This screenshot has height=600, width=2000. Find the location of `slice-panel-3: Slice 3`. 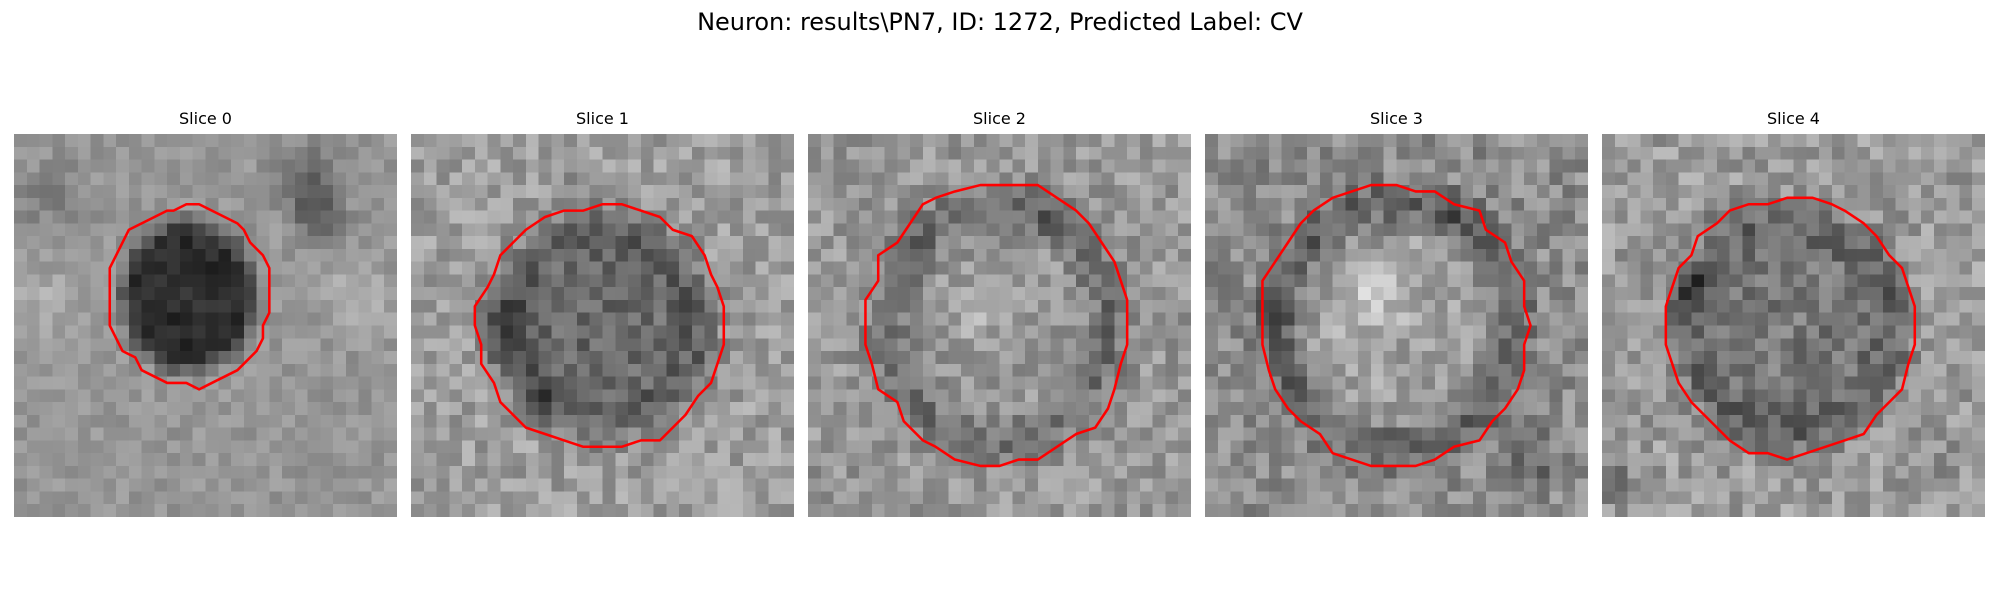

slice-panel-3: Slice 3 is located at coordinates (1396, 312).